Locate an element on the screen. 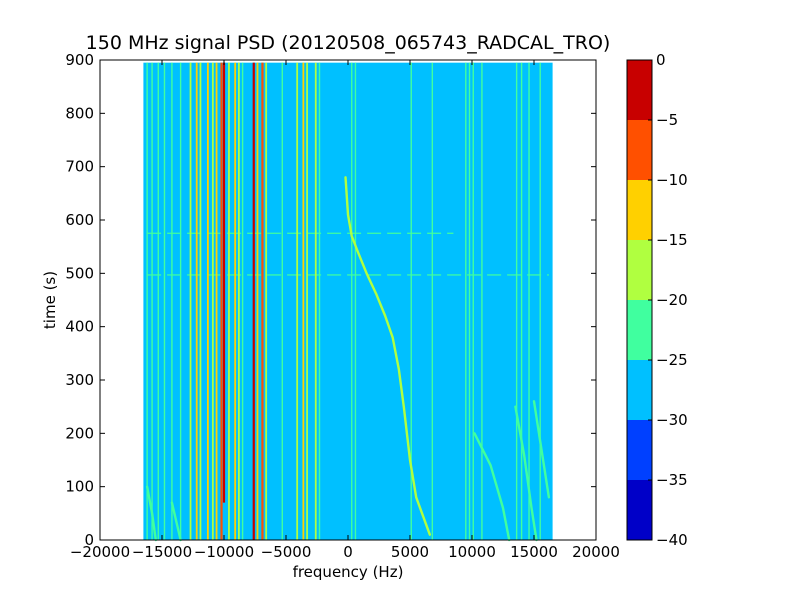  y-tick-label: 800 is located at coordinates (79, 113).